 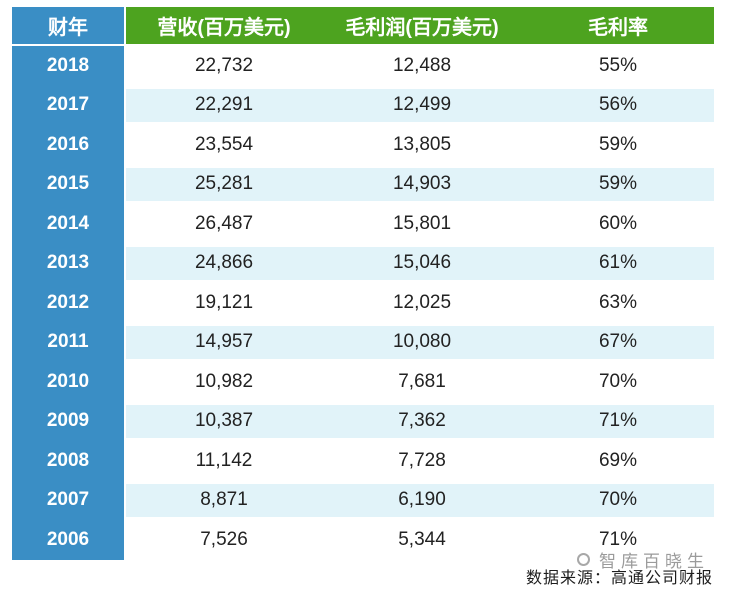 I want to click on cell-gross-profit: 12,025, so click(x=422, y=302).